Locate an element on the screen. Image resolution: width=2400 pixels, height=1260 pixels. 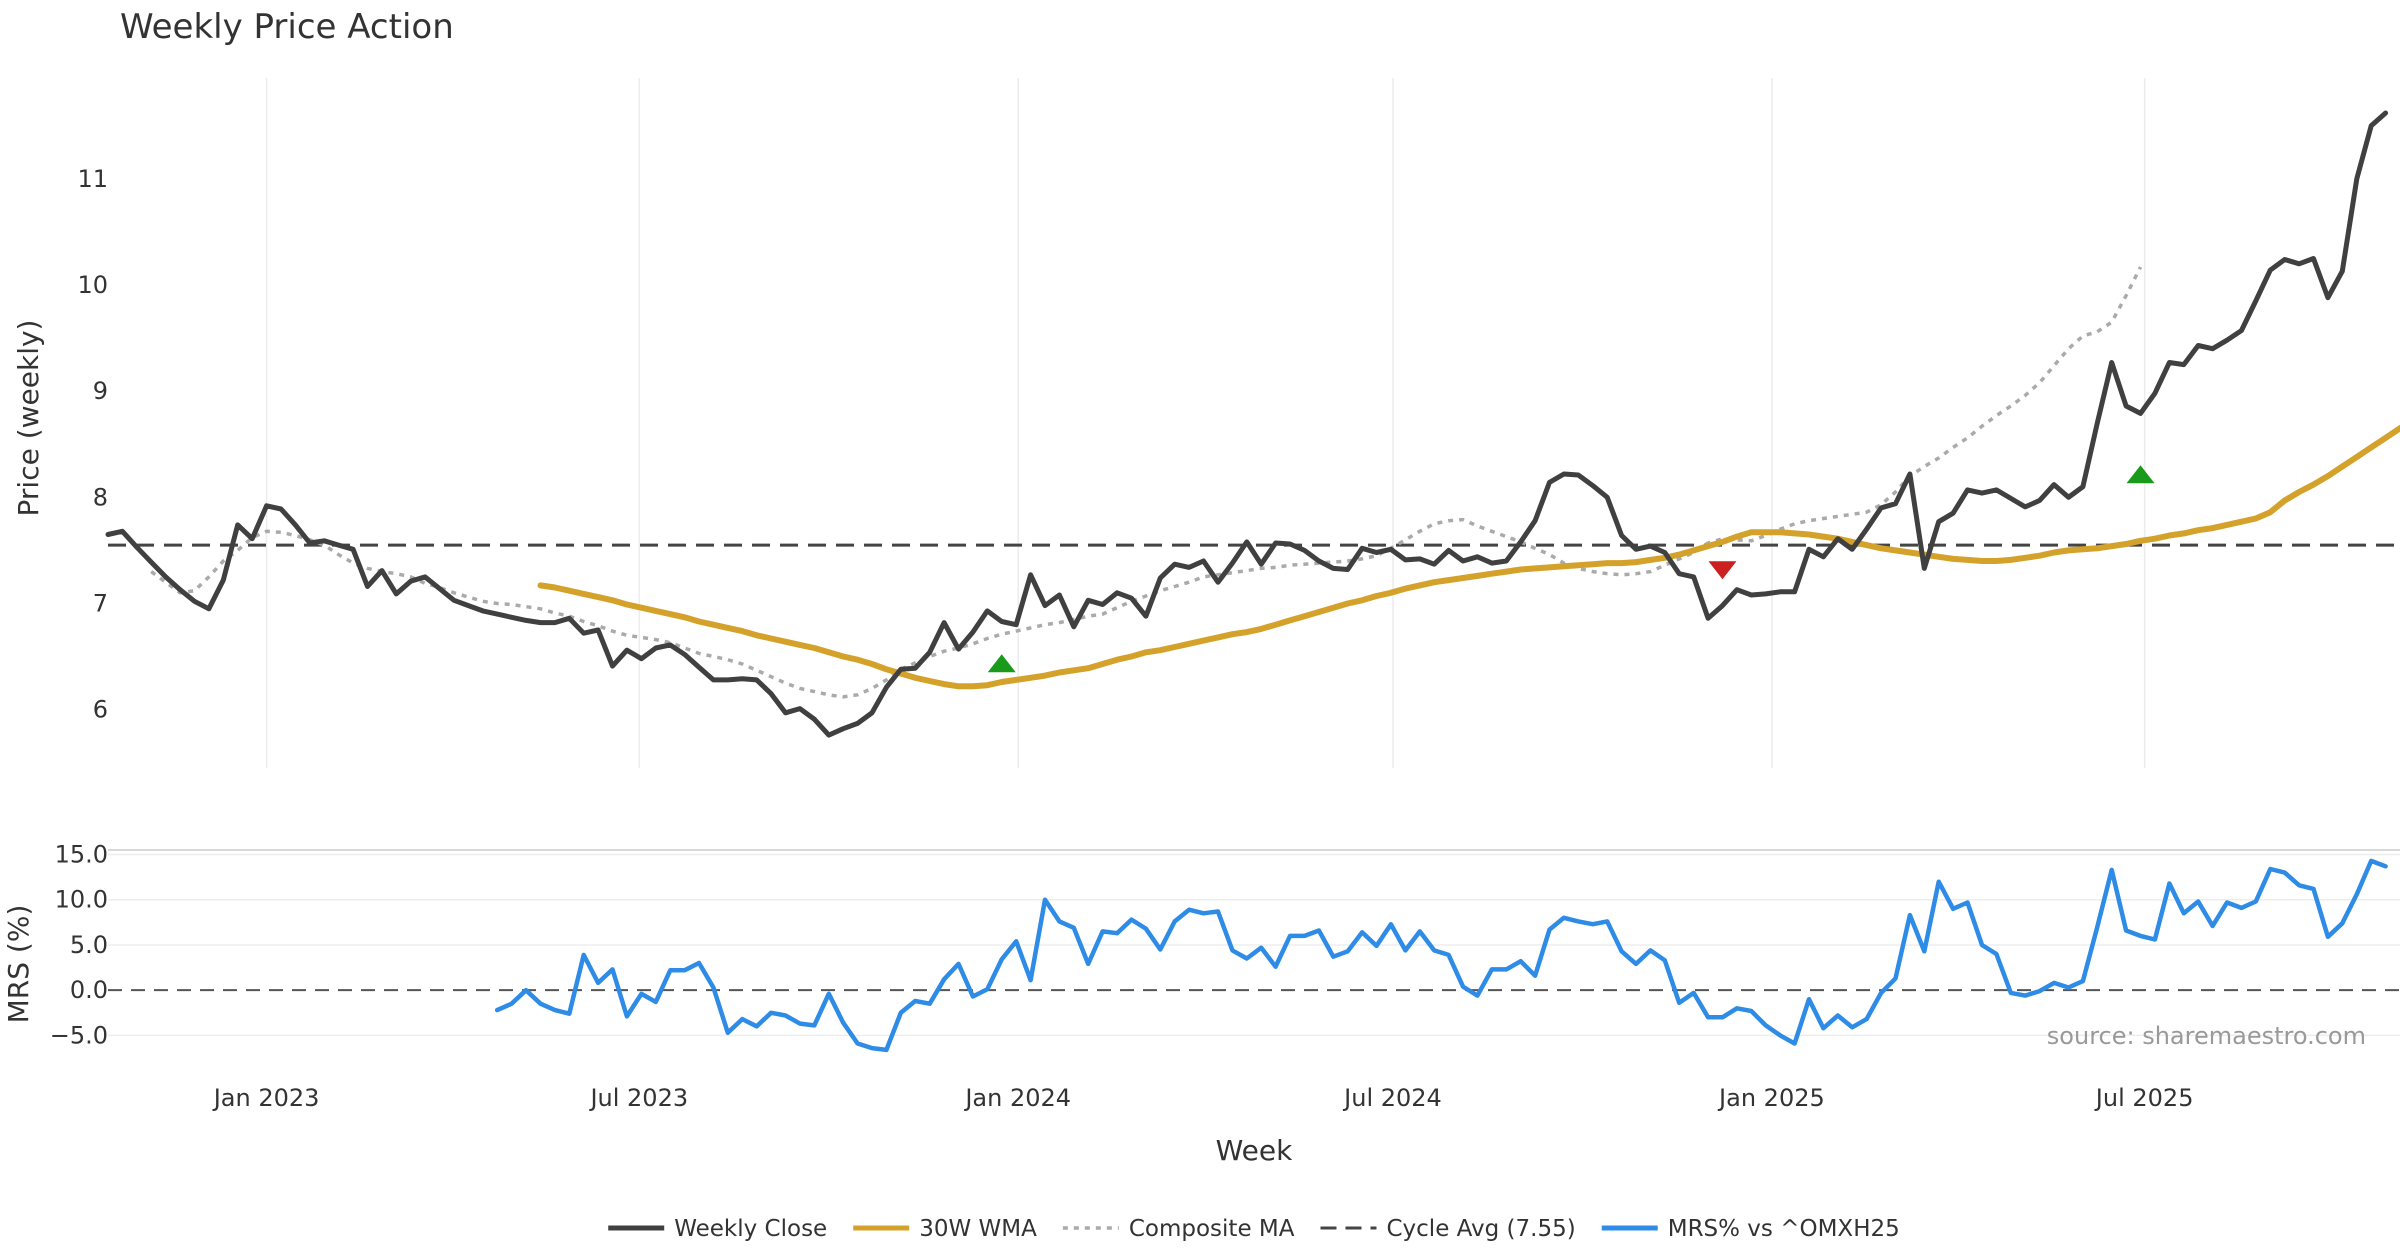
series-line-mrs is located at coordinates (1441, 955).